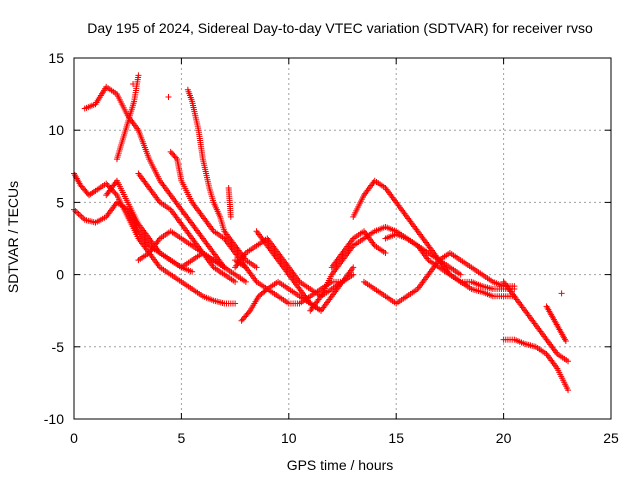  I want to click on y-axis-label: SDTVAR / TECUs, so click(13, 237).